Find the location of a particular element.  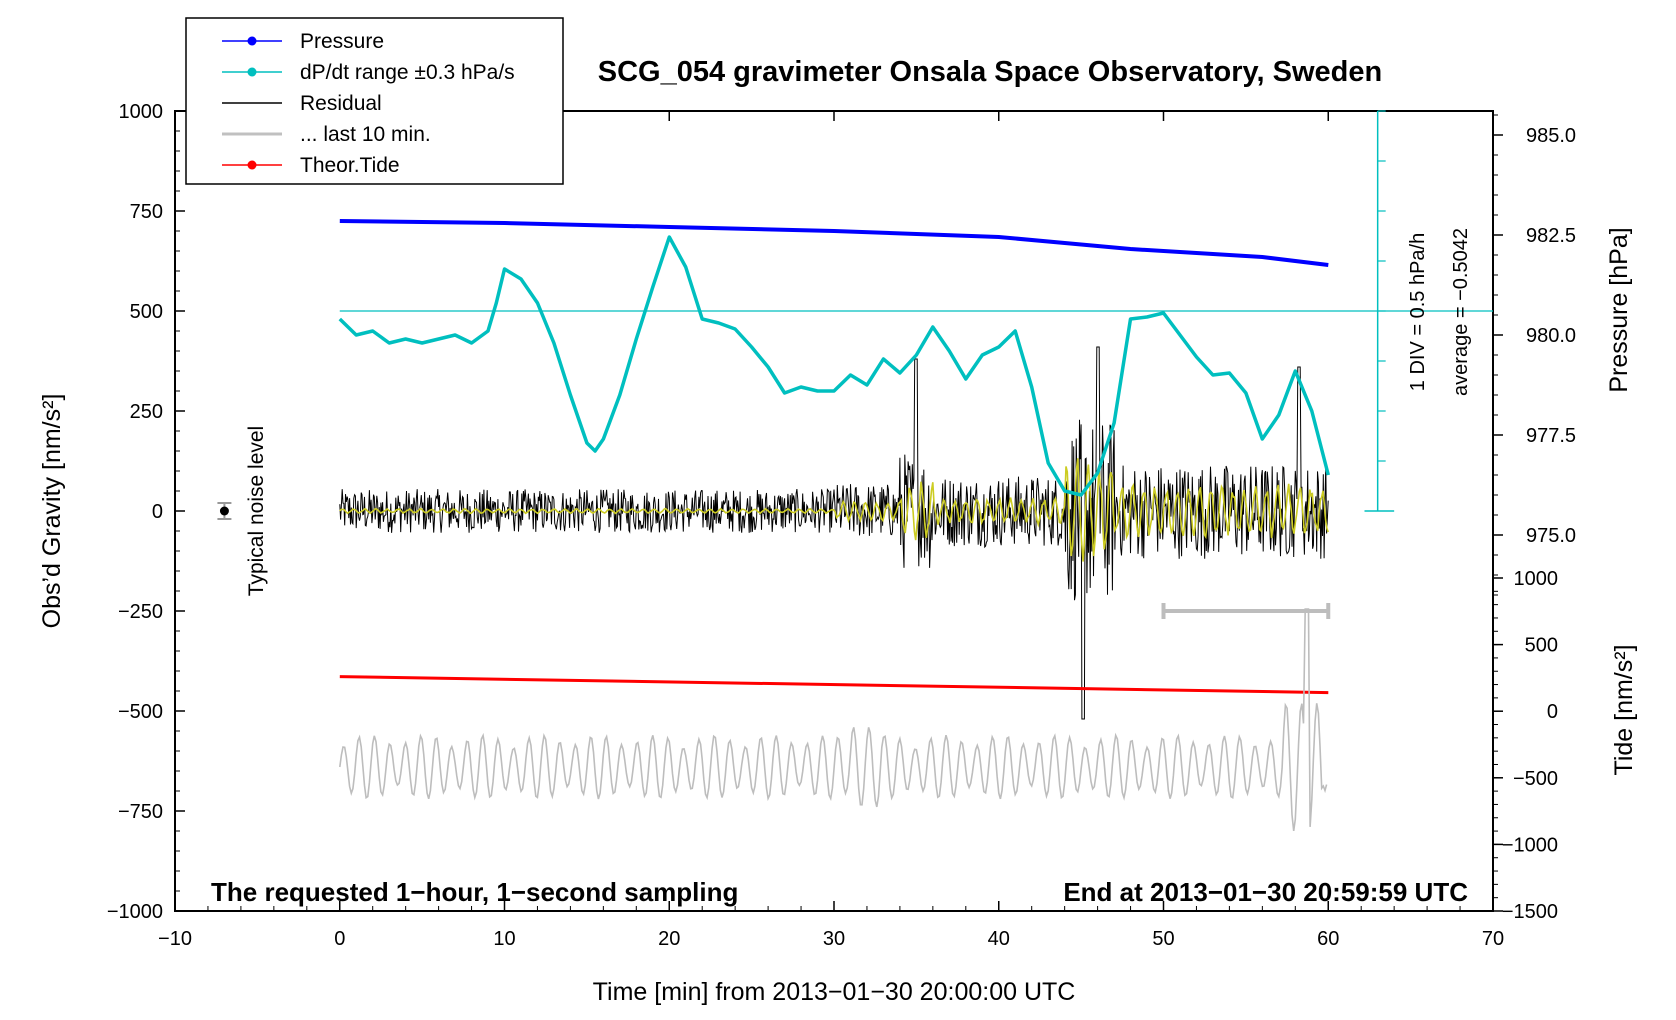

noise-level-marker is located at coordinates (224, 511).